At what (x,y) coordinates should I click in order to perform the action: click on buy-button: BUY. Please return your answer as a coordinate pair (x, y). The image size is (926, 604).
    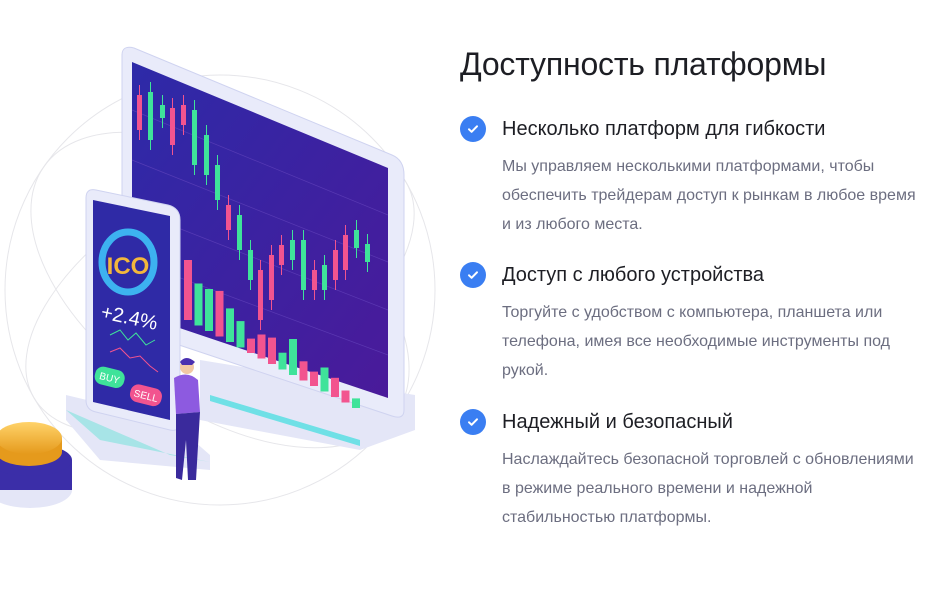
    Looking at the image, I should click on (109, 377).